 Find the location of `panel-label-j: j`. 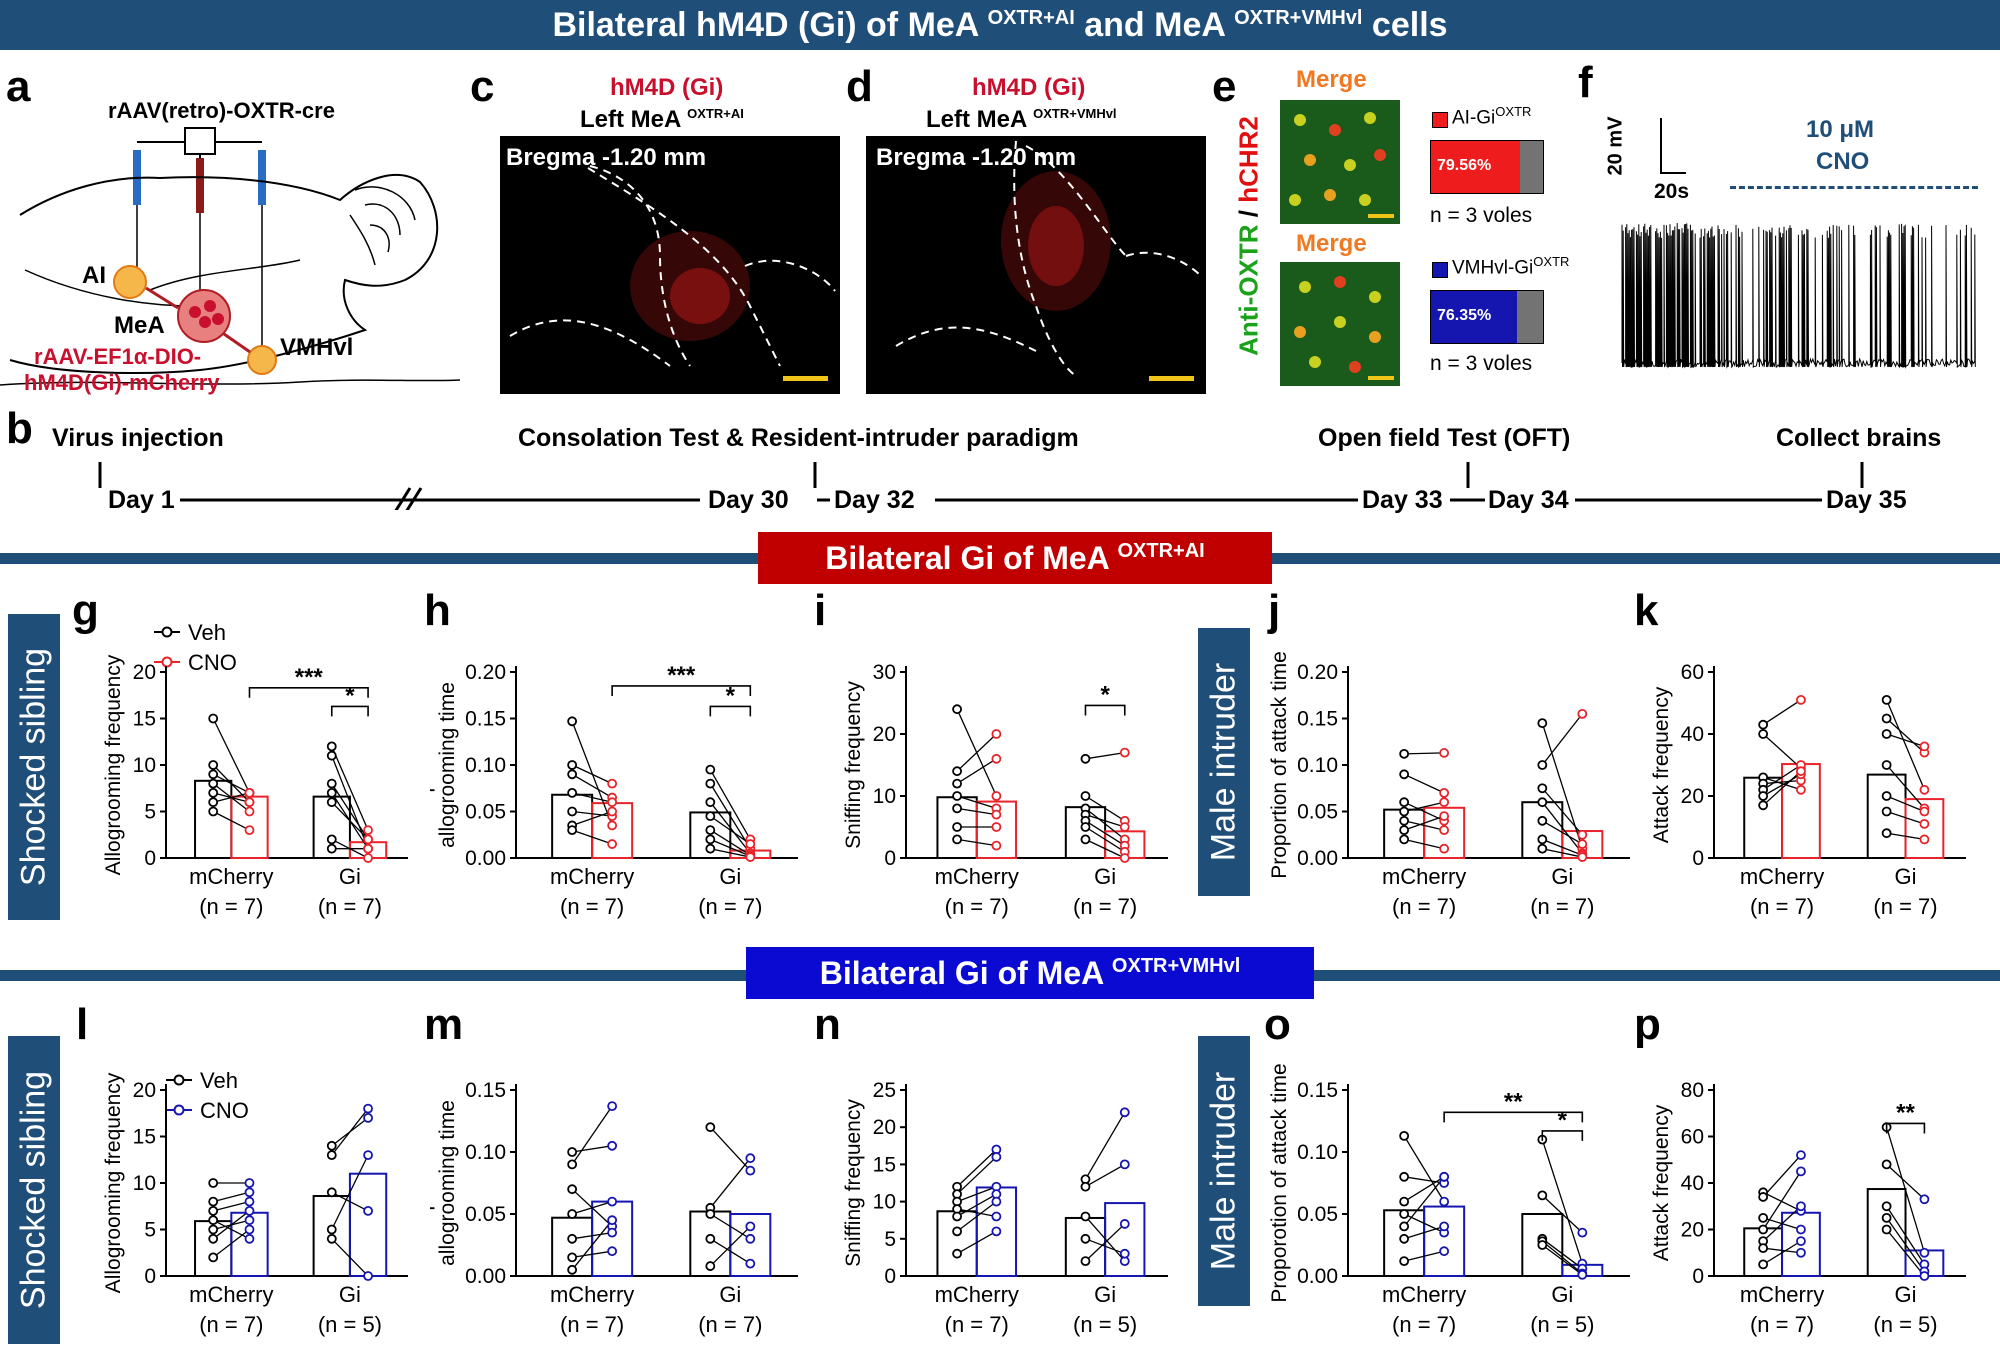

panel-label-j: j is located at coordinates (1274, 610).